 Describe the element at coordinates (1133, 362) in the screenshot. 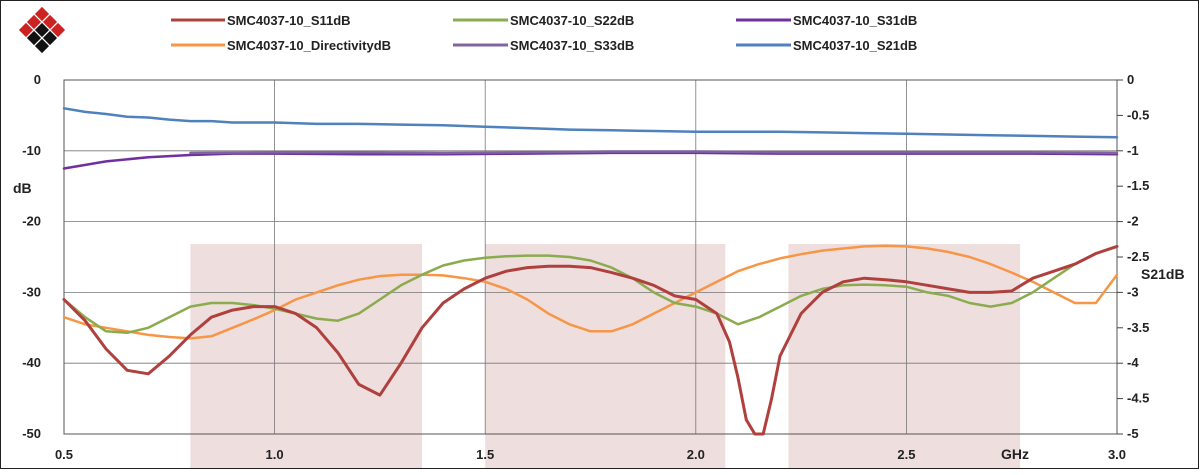

I see `y2-tick-label: -4` at that location.